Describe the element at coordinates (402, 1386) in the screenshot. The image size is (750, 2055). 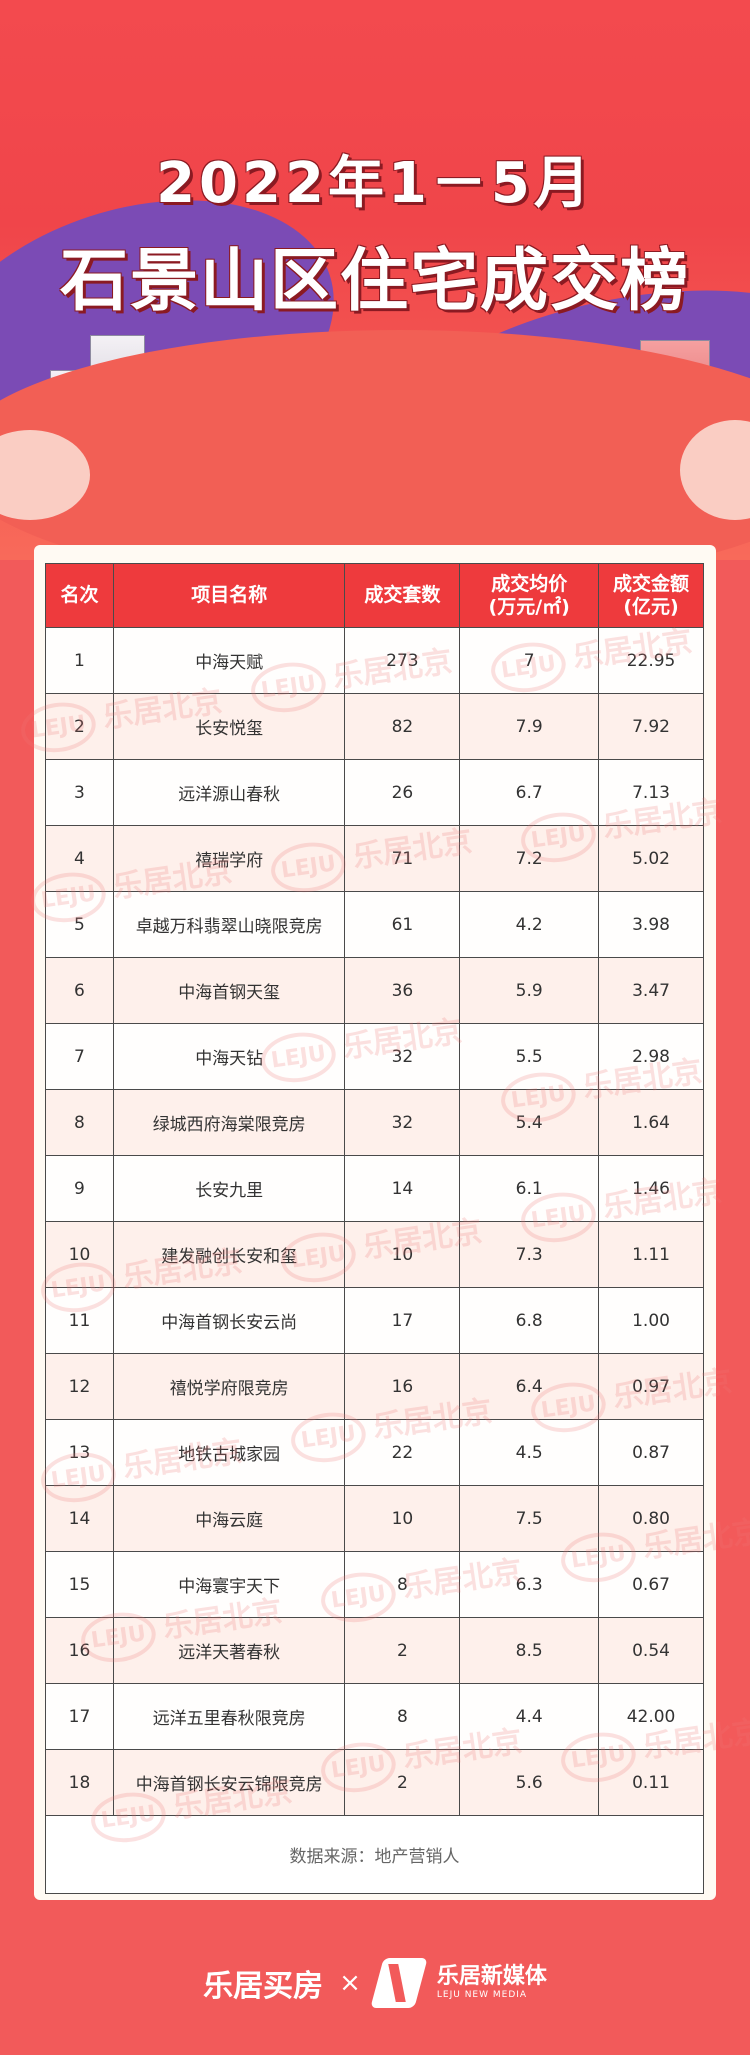
I see `cell-units: 16` at that location.